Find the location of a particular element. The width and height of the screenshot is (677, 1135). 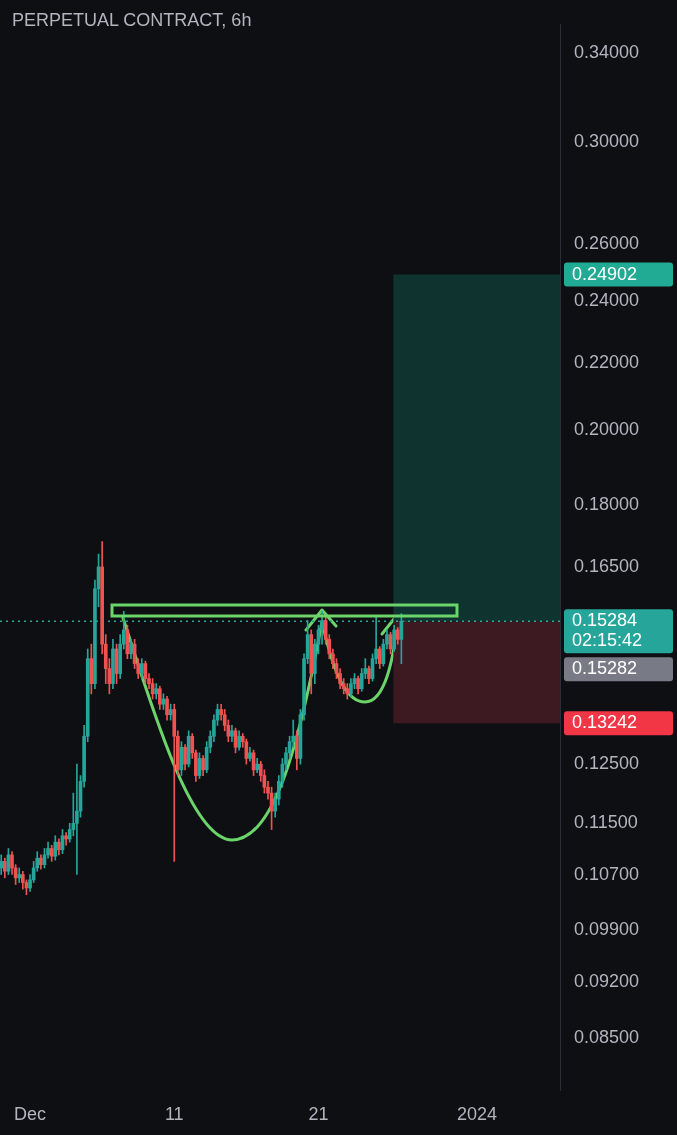

y-tick-label: 0.18000 is located at coordinates (607, 504).